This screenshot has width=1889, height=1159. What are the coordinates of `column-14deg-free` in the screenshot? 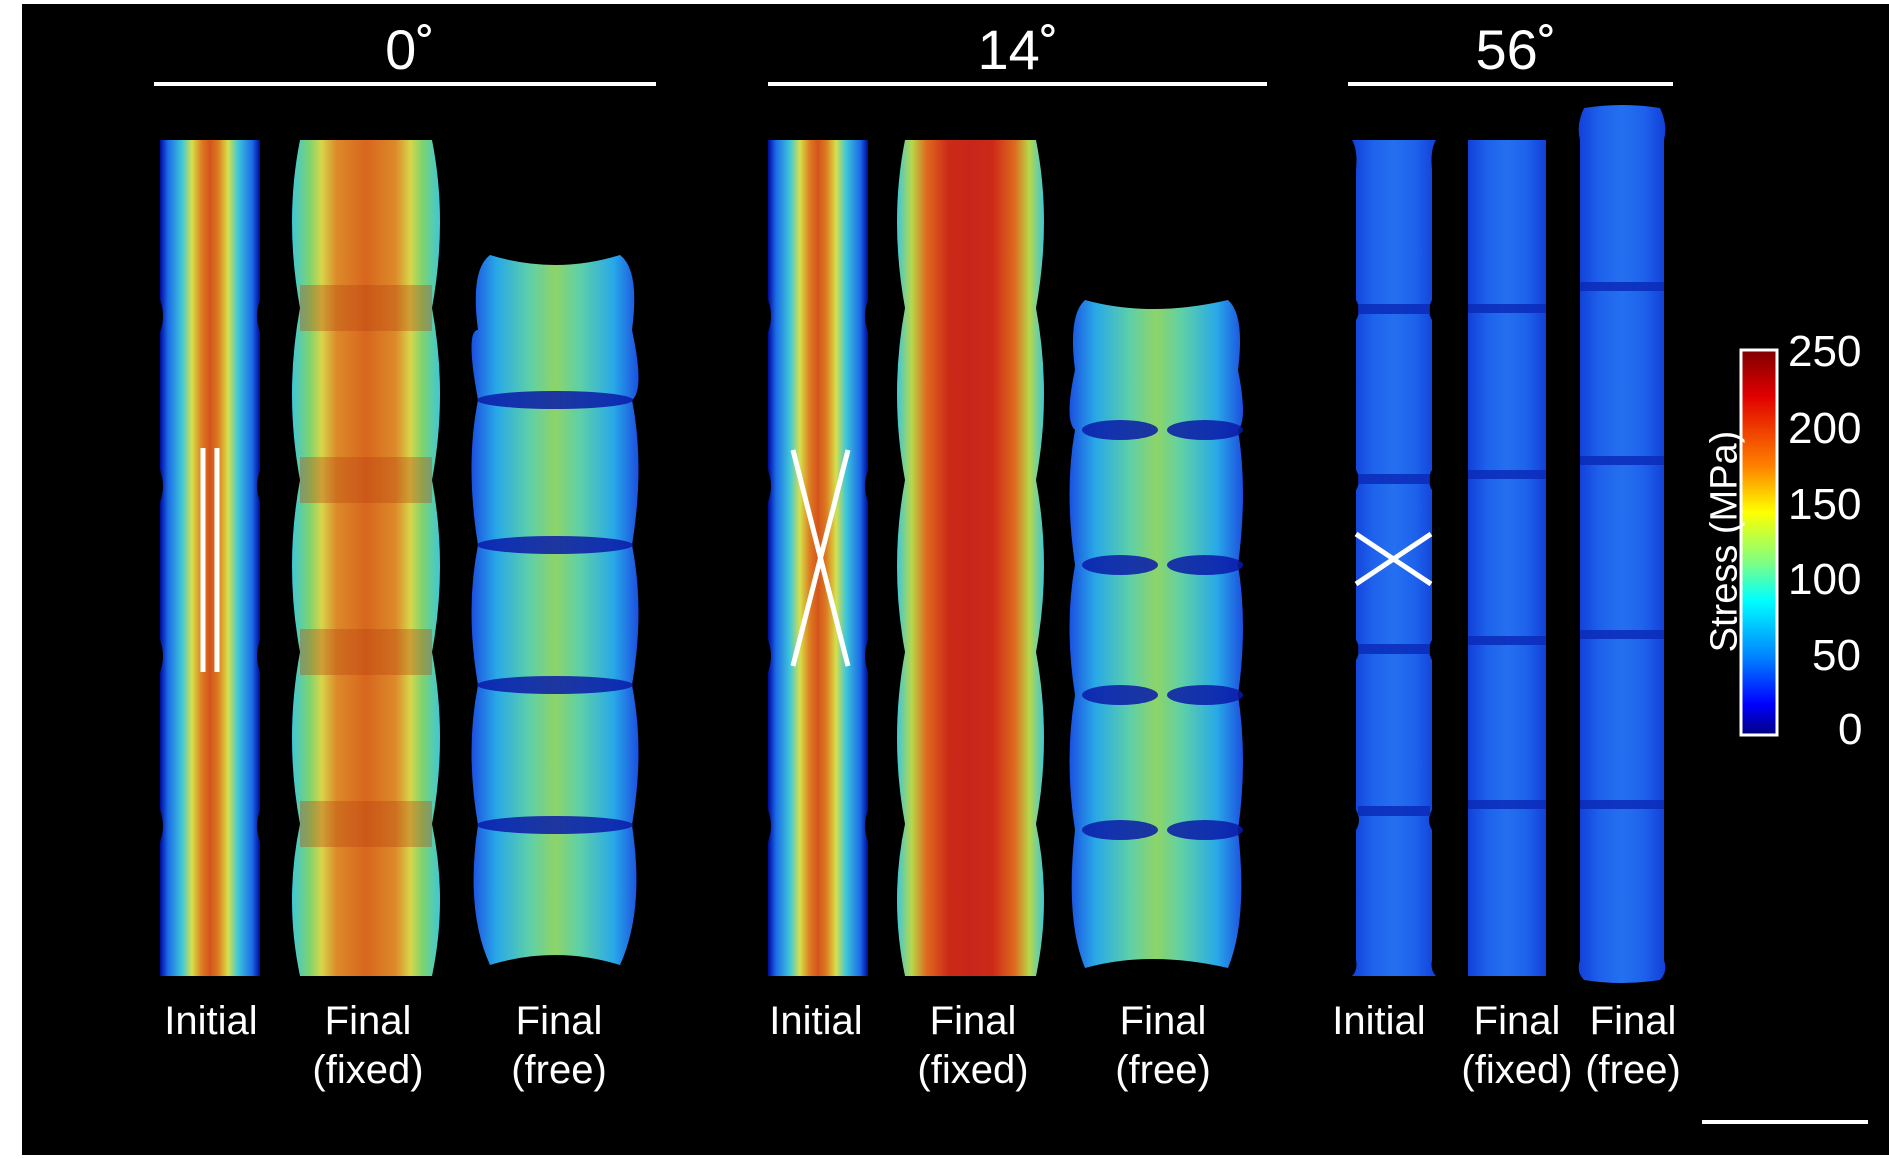 It's located at (1156, 634).